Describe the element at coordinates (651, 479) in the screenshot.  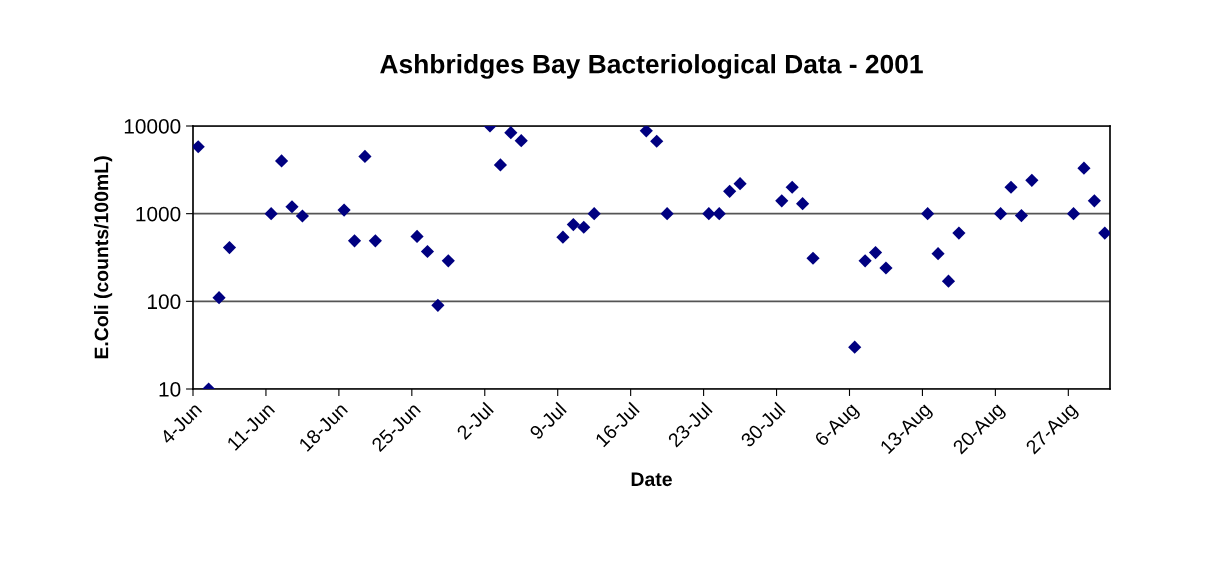
I see `x-axis-title: Date` at that location.